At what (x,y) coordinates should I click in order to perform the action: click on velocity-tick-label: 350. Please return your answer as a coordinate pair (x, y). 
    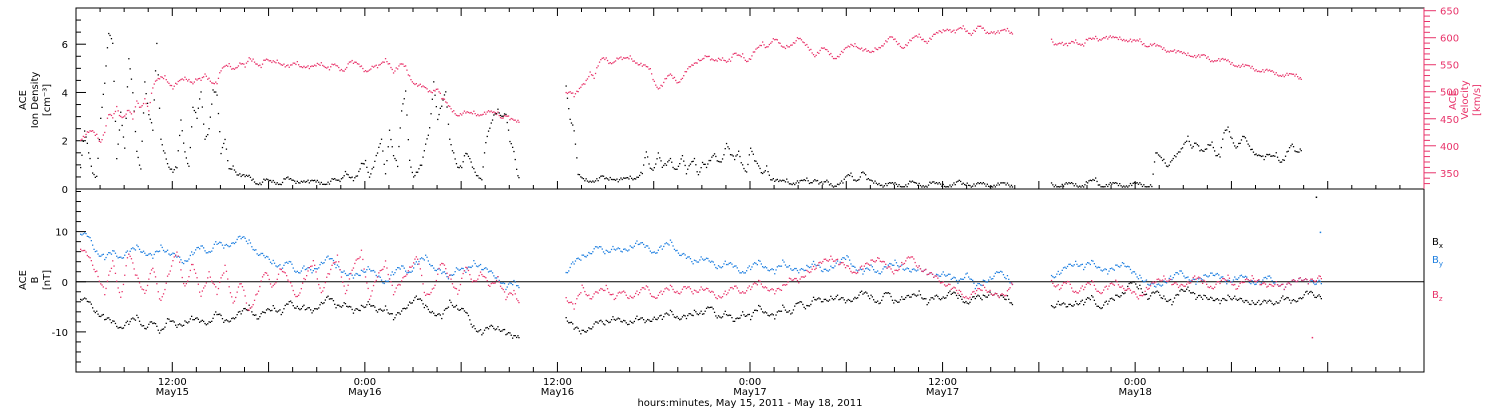
    Looking at the image, I should click on (1449, 174).